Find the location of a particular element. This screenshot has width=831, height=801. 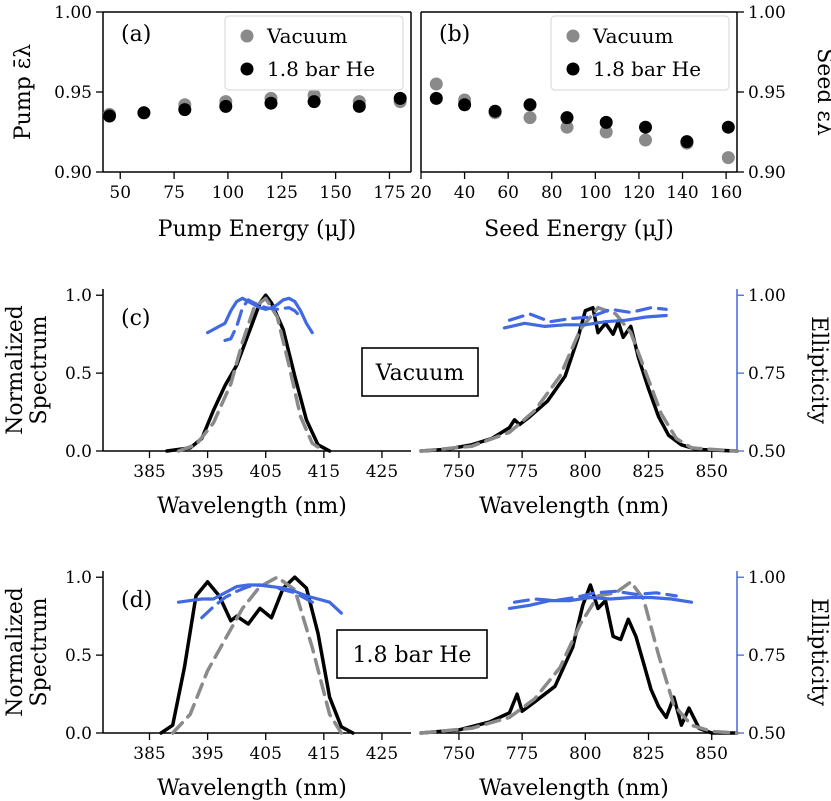

panel-c-left-ellipticity-1-line is located at coordinates (260, 315).